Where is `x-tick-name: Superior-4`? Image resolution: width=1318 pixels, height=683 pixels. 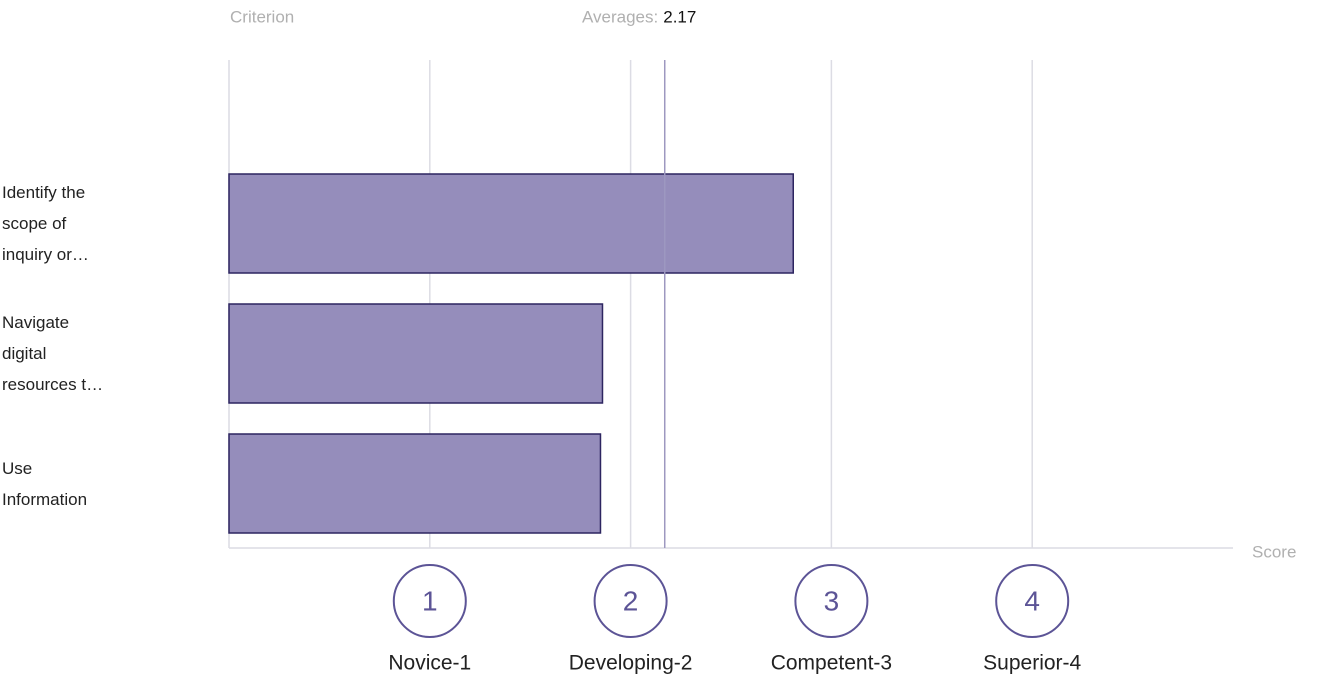 x-tick-name: Superior-4 is located at coordinates (1032, 663).